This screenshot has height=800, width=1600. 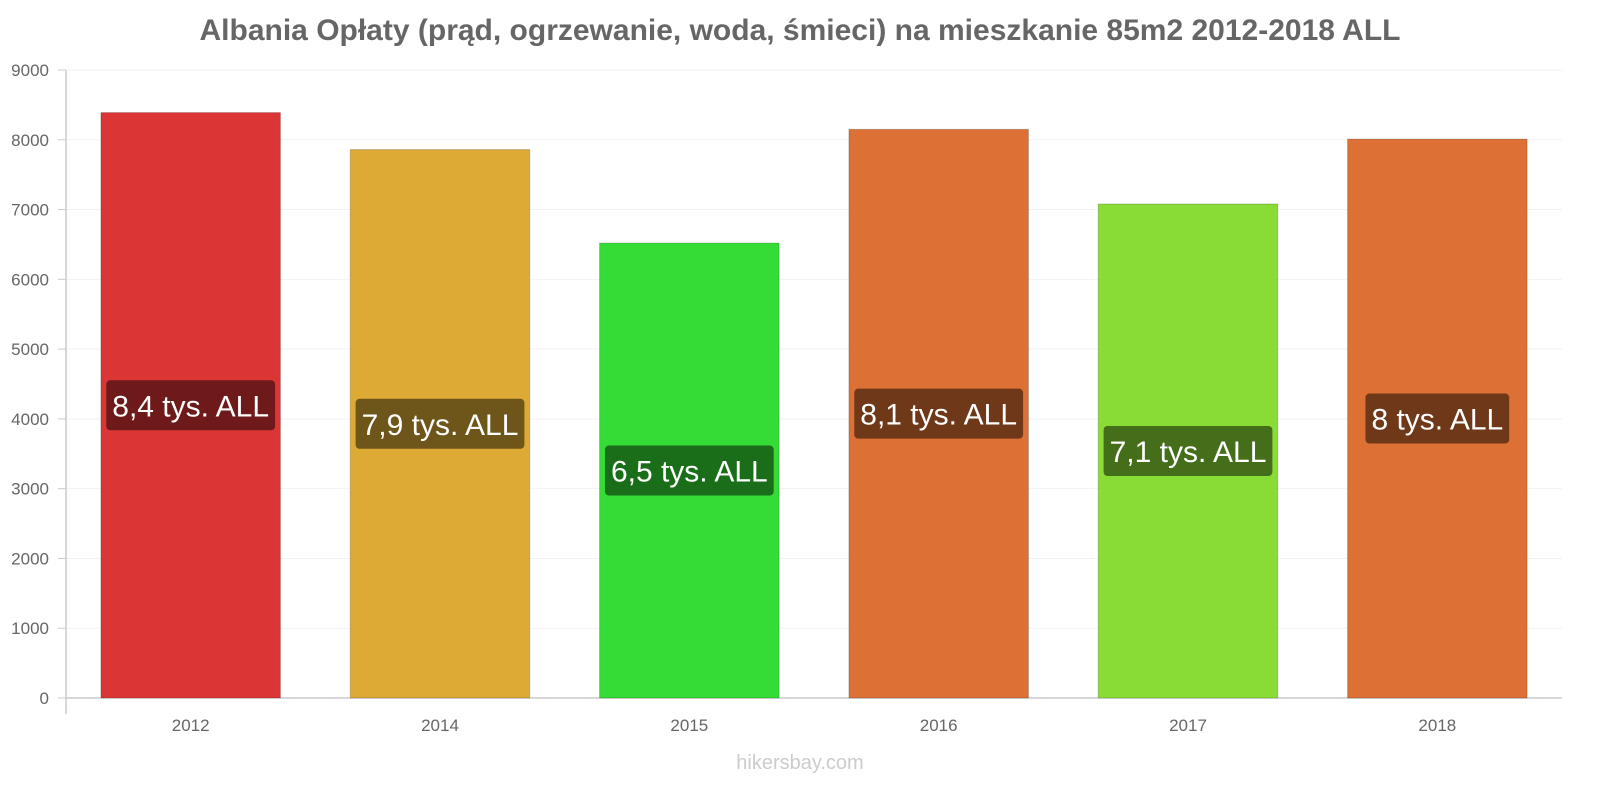 I want to click on data-label-text: 8,4 tys. ALL, so click(x=190, y=406).